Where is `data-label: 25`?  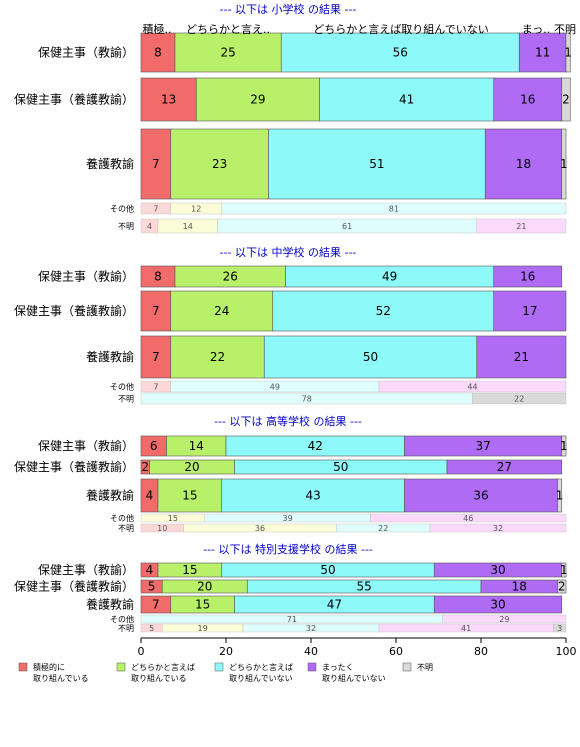
data-label: 25 is located at coordinates (227, 53).